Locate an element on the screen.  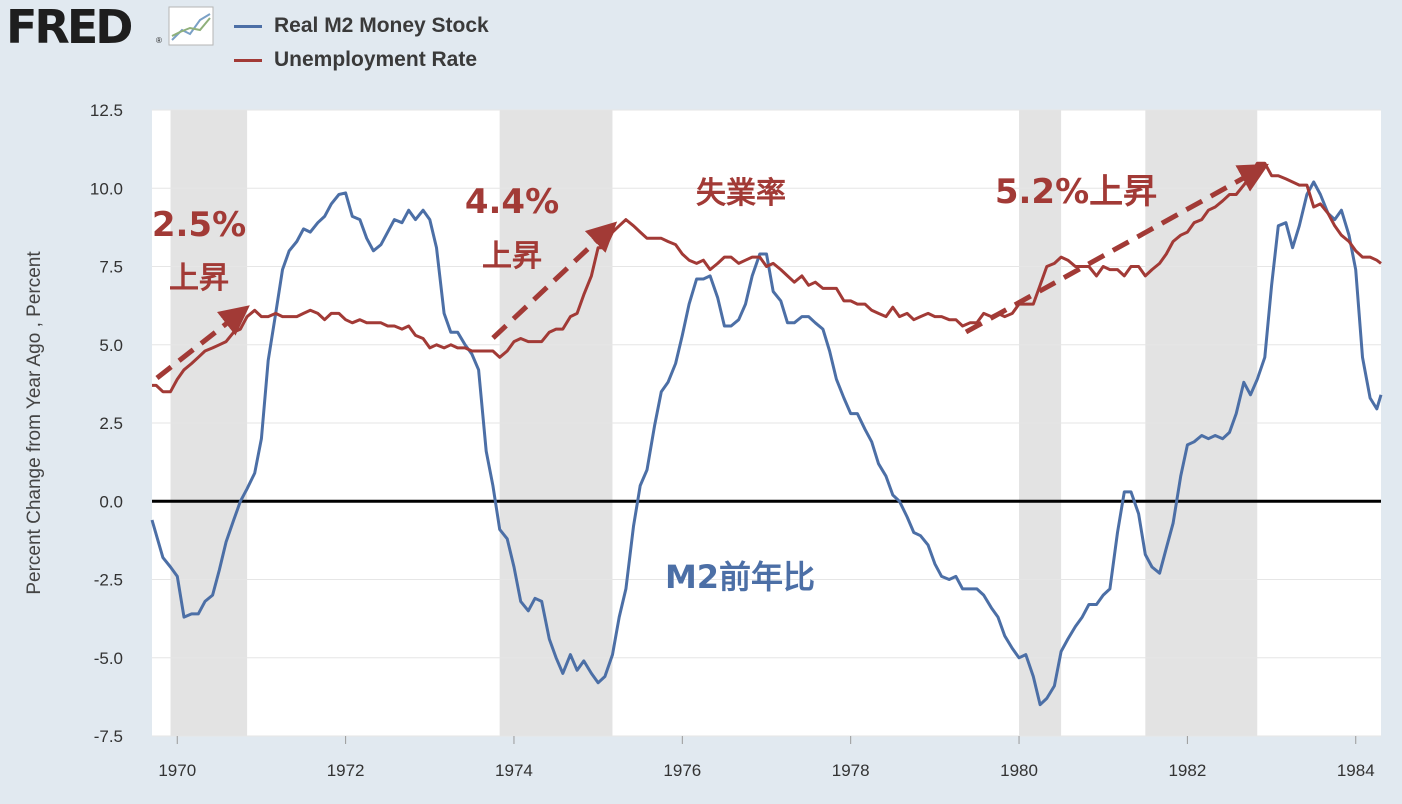
y-tick-label: 2.5 is located at coordinates (111, 423).